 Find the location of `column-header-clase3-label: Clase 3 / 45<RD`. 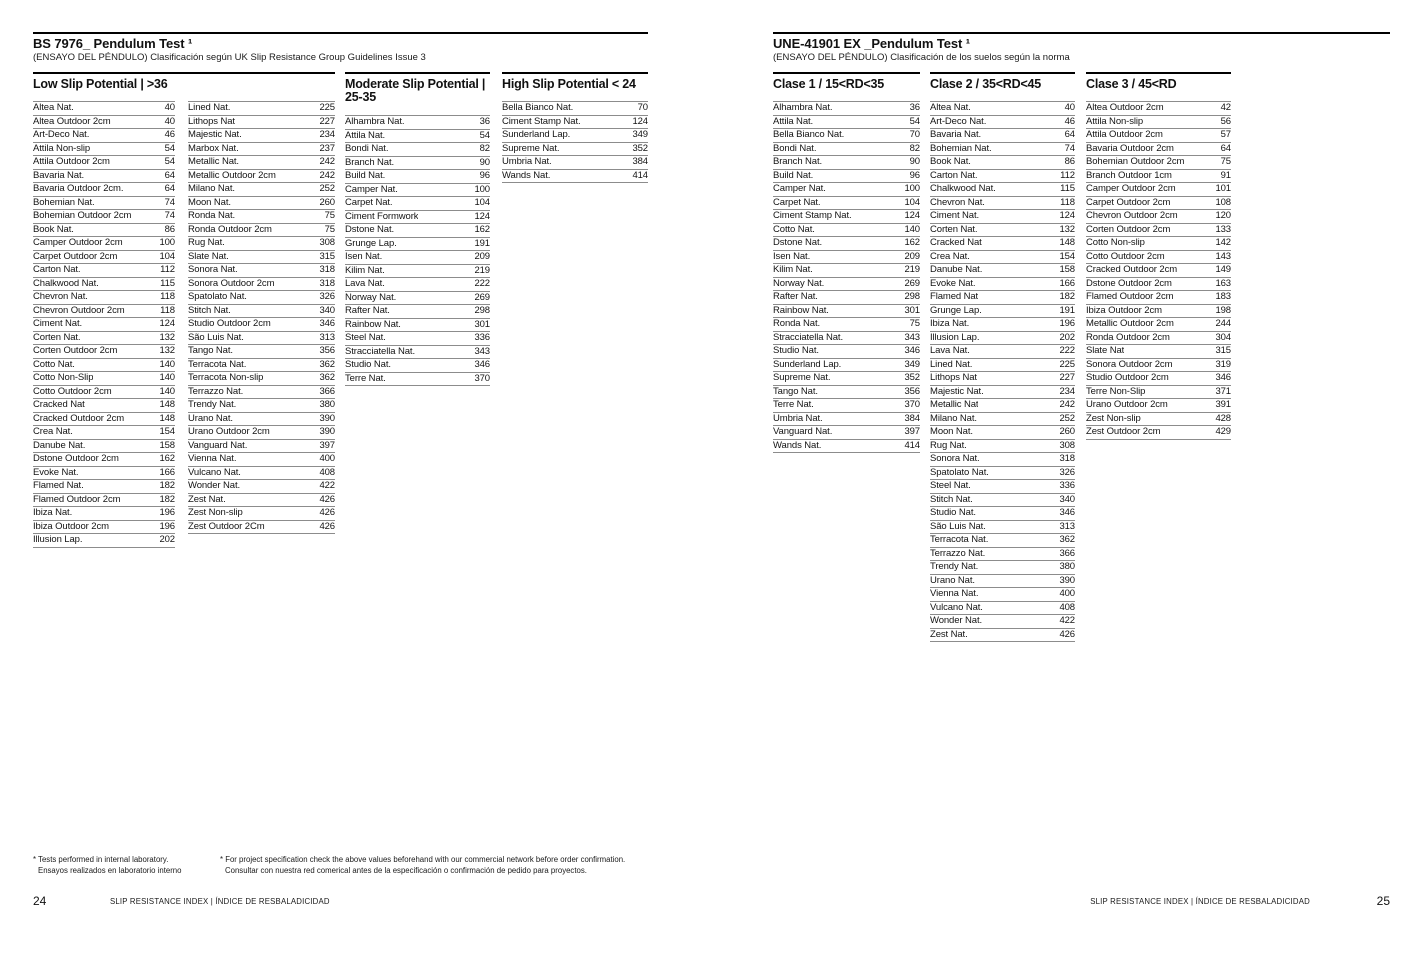

column-header-clase3-label: Clase 3 / 45<RD is located at coordinates (1131, 84).